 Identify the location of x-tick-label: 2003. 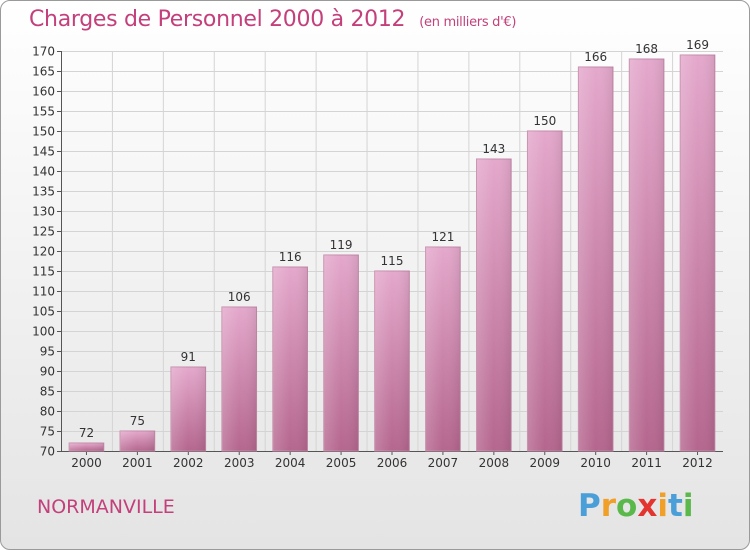
(239, 463).